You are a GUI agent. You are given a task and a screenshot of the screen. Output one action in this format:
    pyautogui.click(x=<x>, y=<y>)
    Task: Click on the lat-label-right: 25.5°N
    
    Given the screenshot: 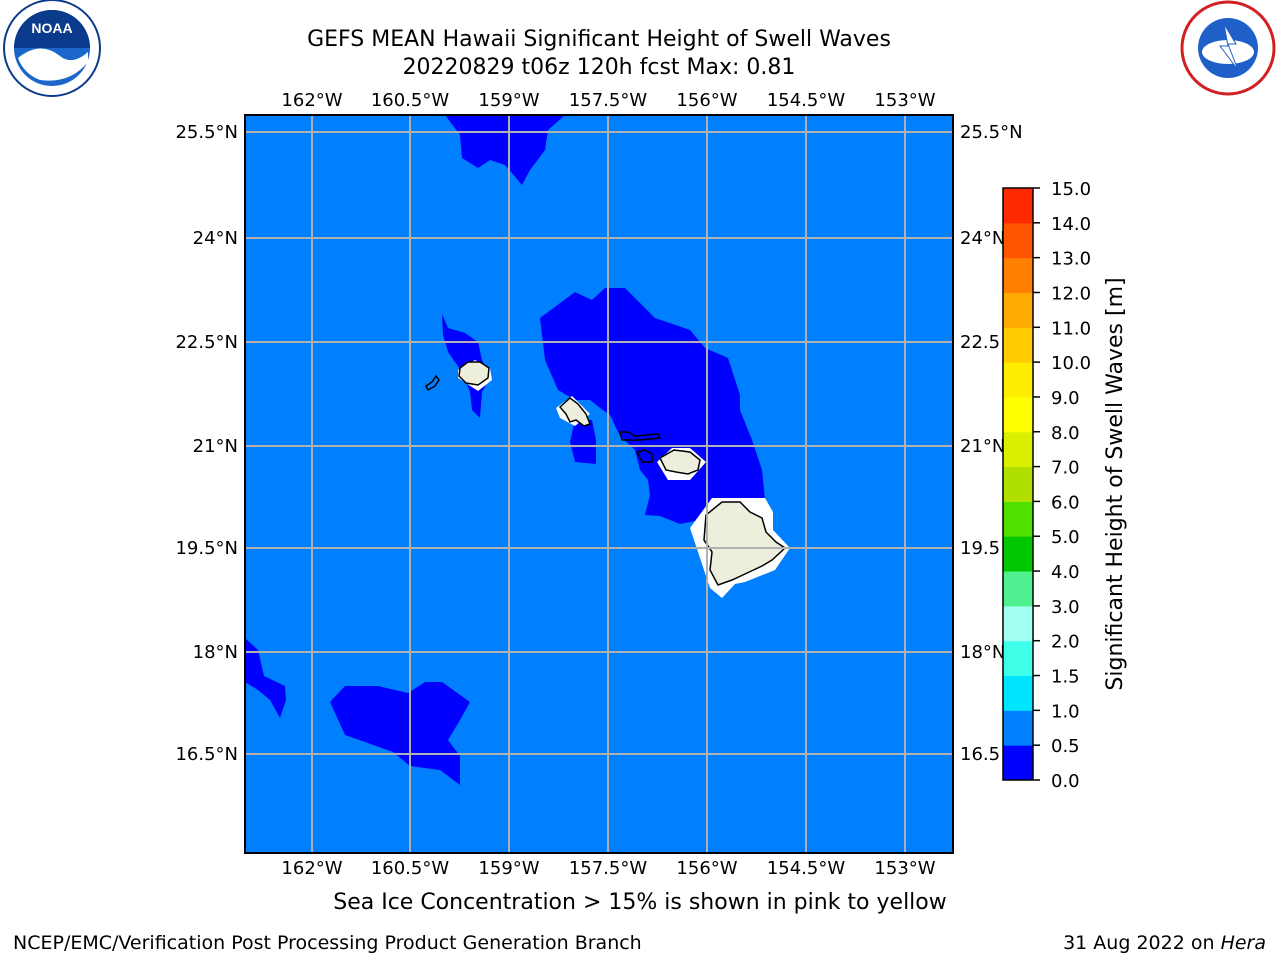 What is the action you would take?
    pyautogui.click(x=991, y=132)
    